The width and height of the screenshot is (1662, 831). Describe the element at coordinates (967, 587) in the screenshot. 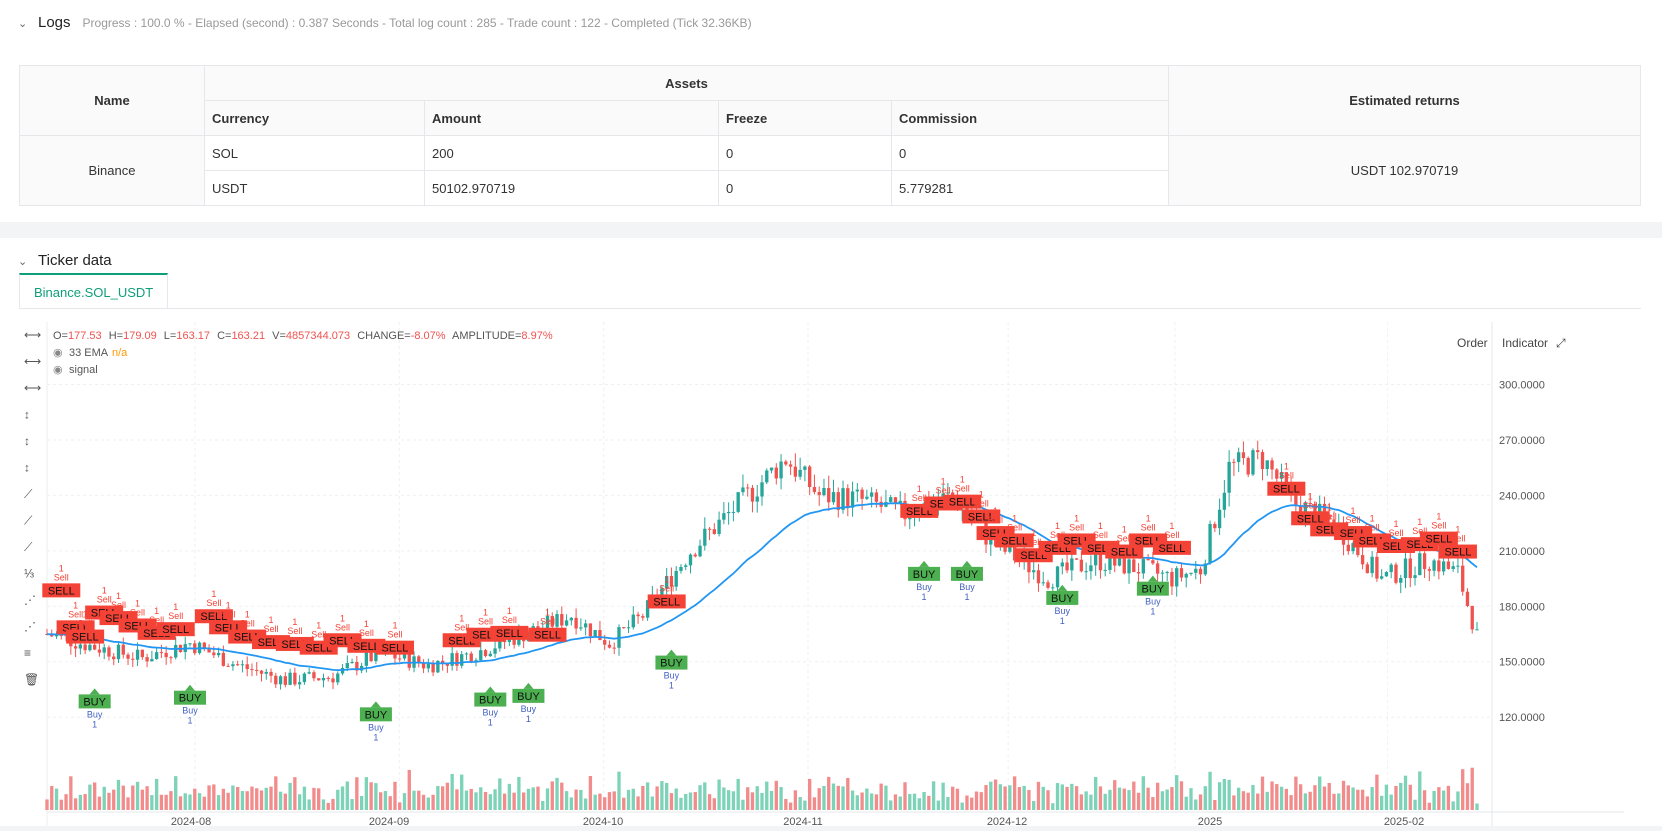

I see `buy-small-label: Buy` at that location.